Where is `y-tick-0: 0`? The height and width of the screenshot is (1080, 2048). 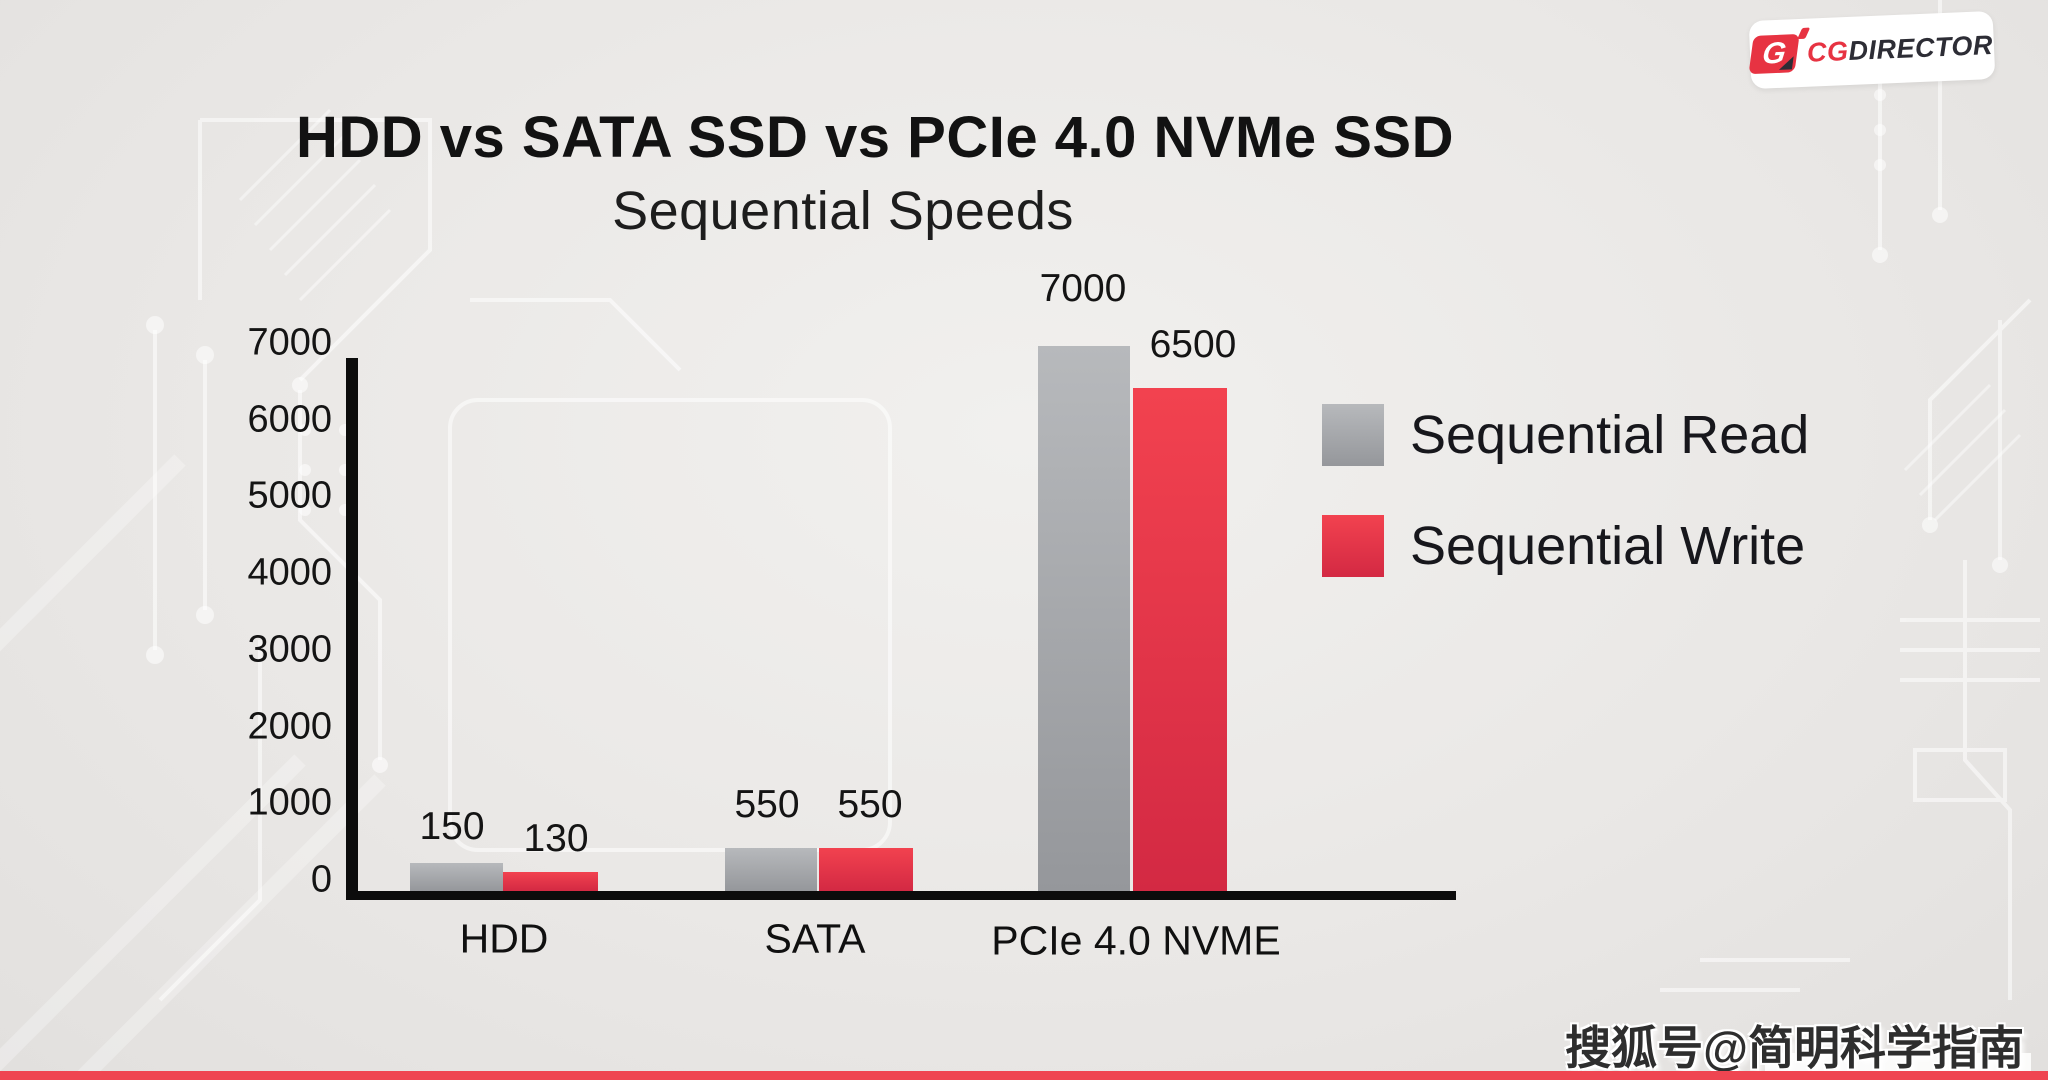
y-tick-0: 0 is located at coordinates (321, 879).